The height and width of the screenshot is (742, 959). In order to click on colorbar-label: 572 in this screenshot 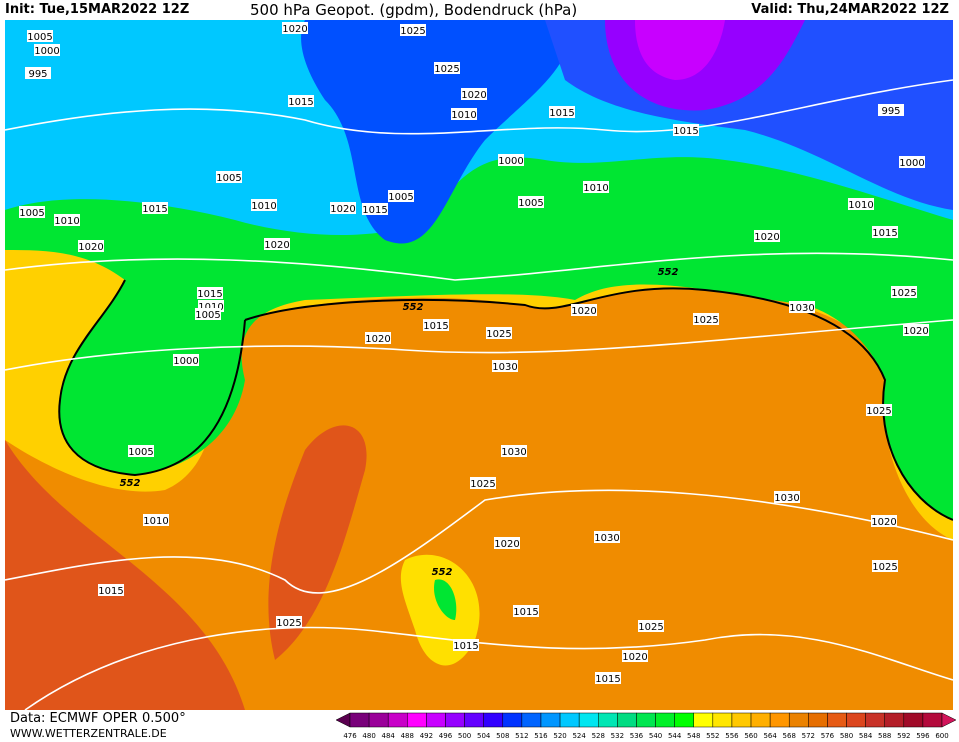, I will do `click(808, 736)`.